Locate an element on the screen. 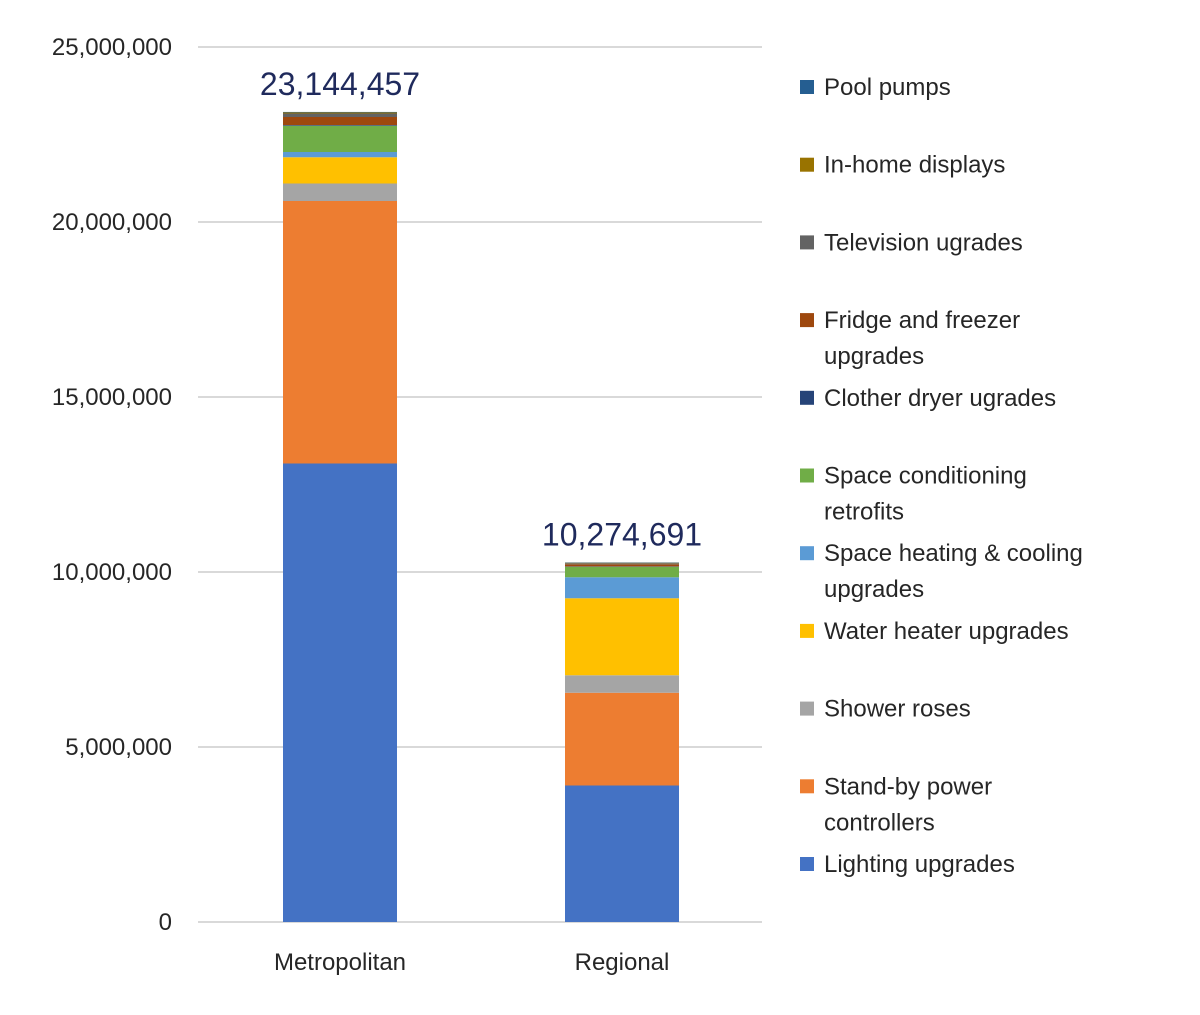 This screenshot has height=1015, width=1200. legend-item: Television ugrades is located at coordinates (911, 242).